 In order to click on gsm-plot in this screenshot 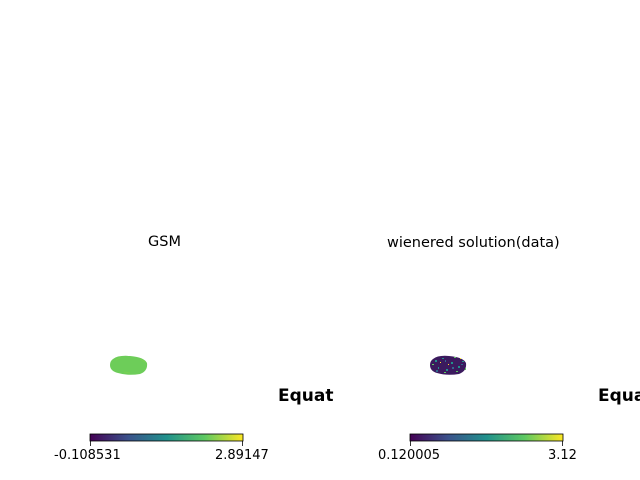, I will do `click(166, 400)`.